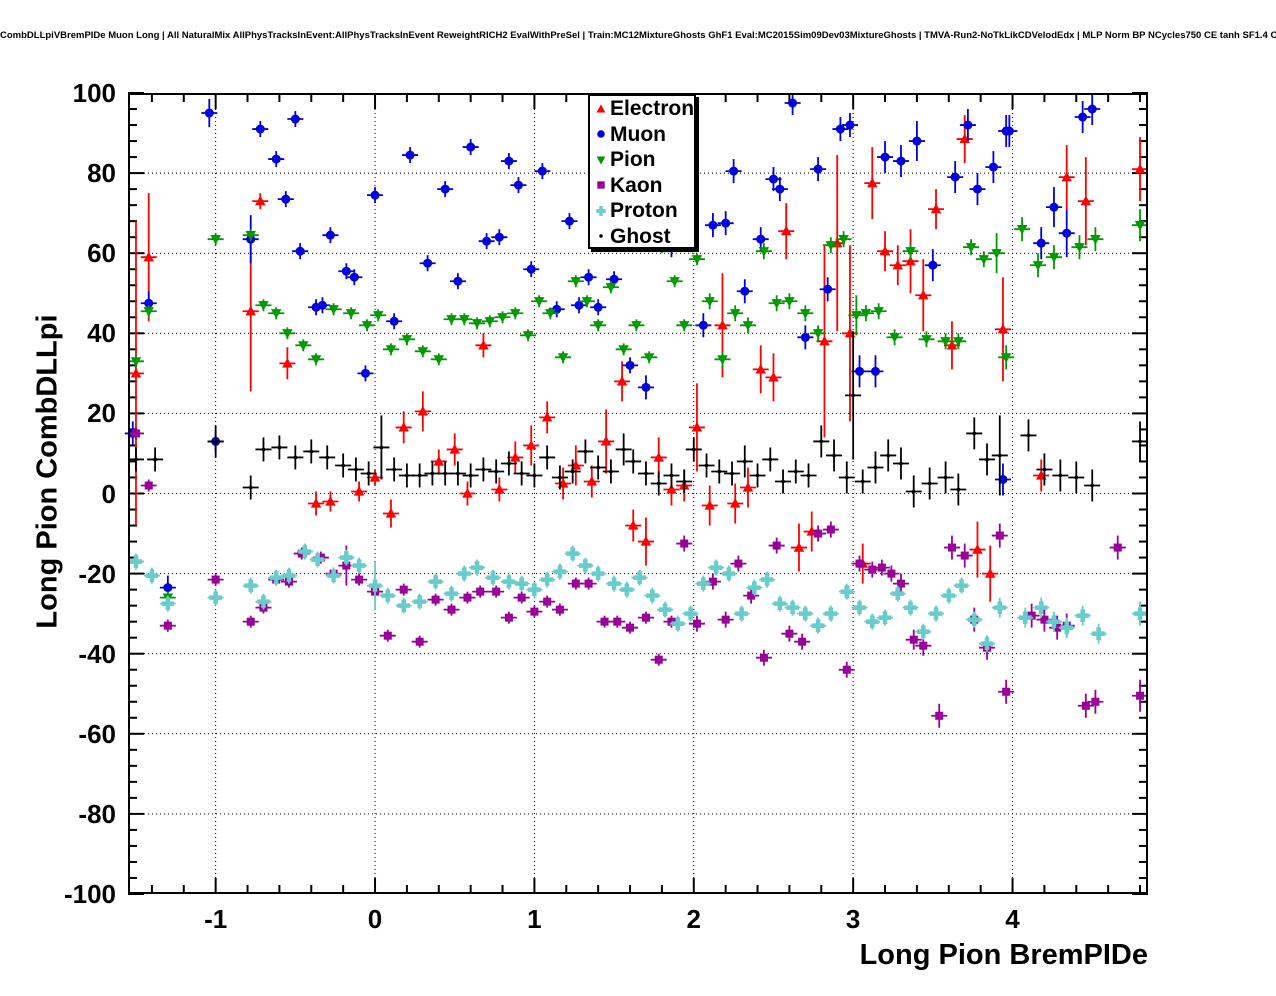 The width and height of the screenshot is (1276, 996). I want to click on legend-label: Electron, so click(652, 109).